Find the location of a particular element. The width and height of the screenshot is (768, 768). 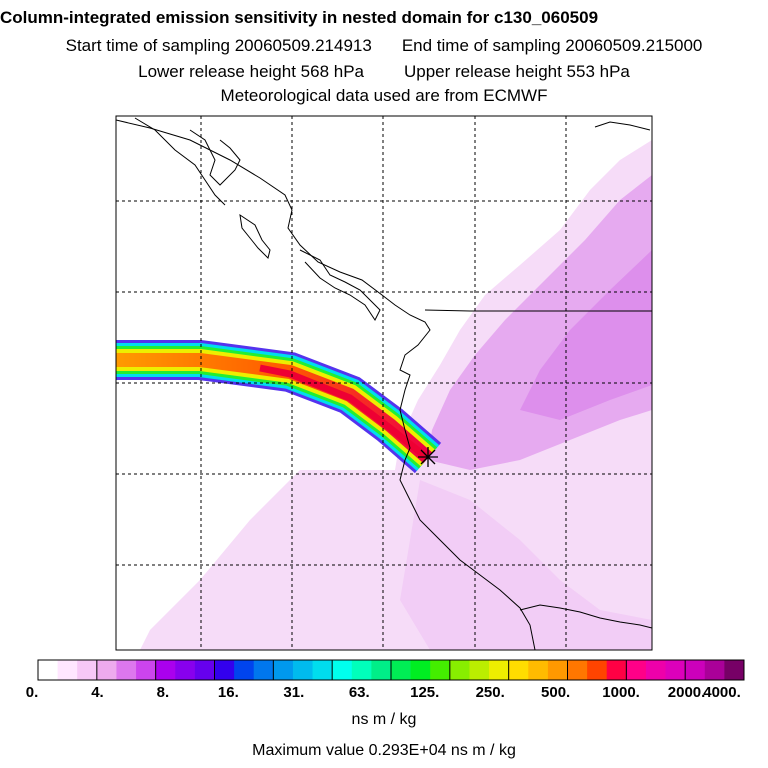

colorbar-tick-label: 2000. is located at coordinates (686, 692).